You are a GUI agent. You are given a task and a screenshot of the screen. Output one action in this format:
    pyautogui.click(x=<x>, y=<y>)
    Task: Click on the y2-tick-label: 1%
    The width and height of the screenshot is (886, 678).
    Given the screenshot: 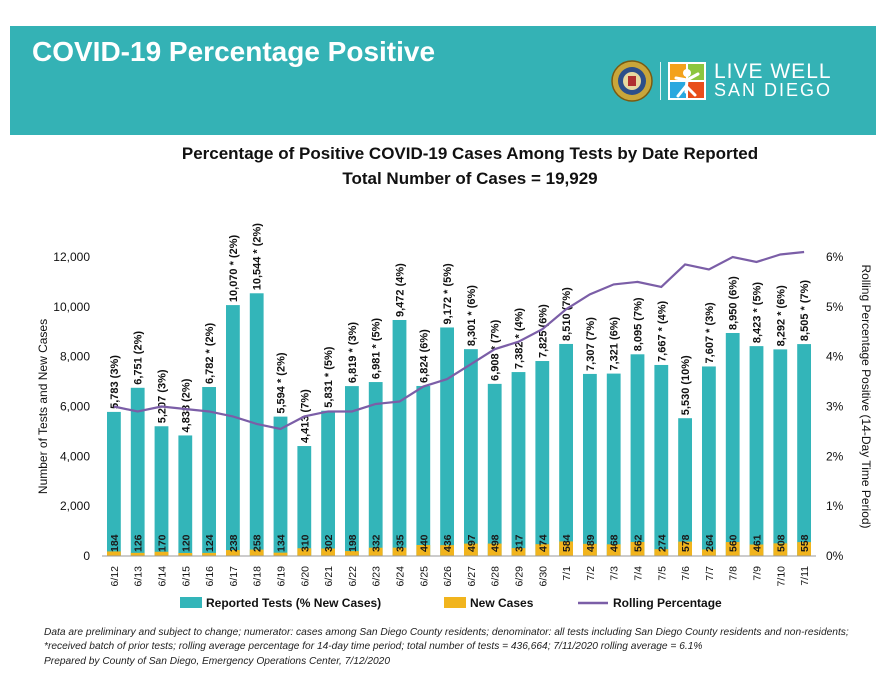 What is the action you would take?
    pyautogui.click(x=835, y=506)
    